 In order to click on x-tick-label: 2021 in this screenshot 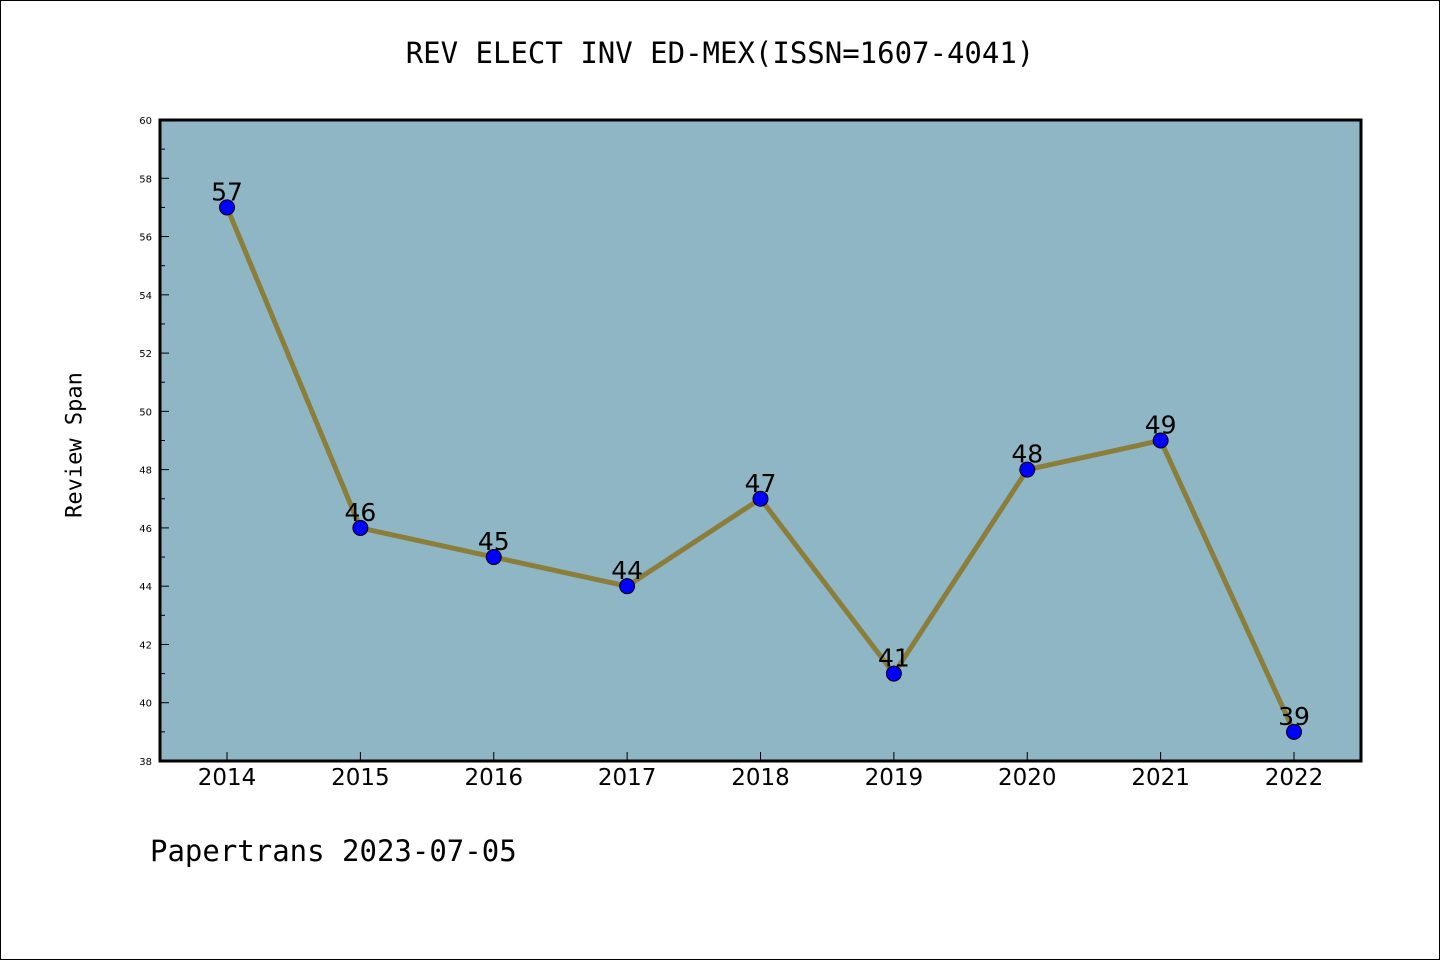, I will do `click(1160, 778)`.